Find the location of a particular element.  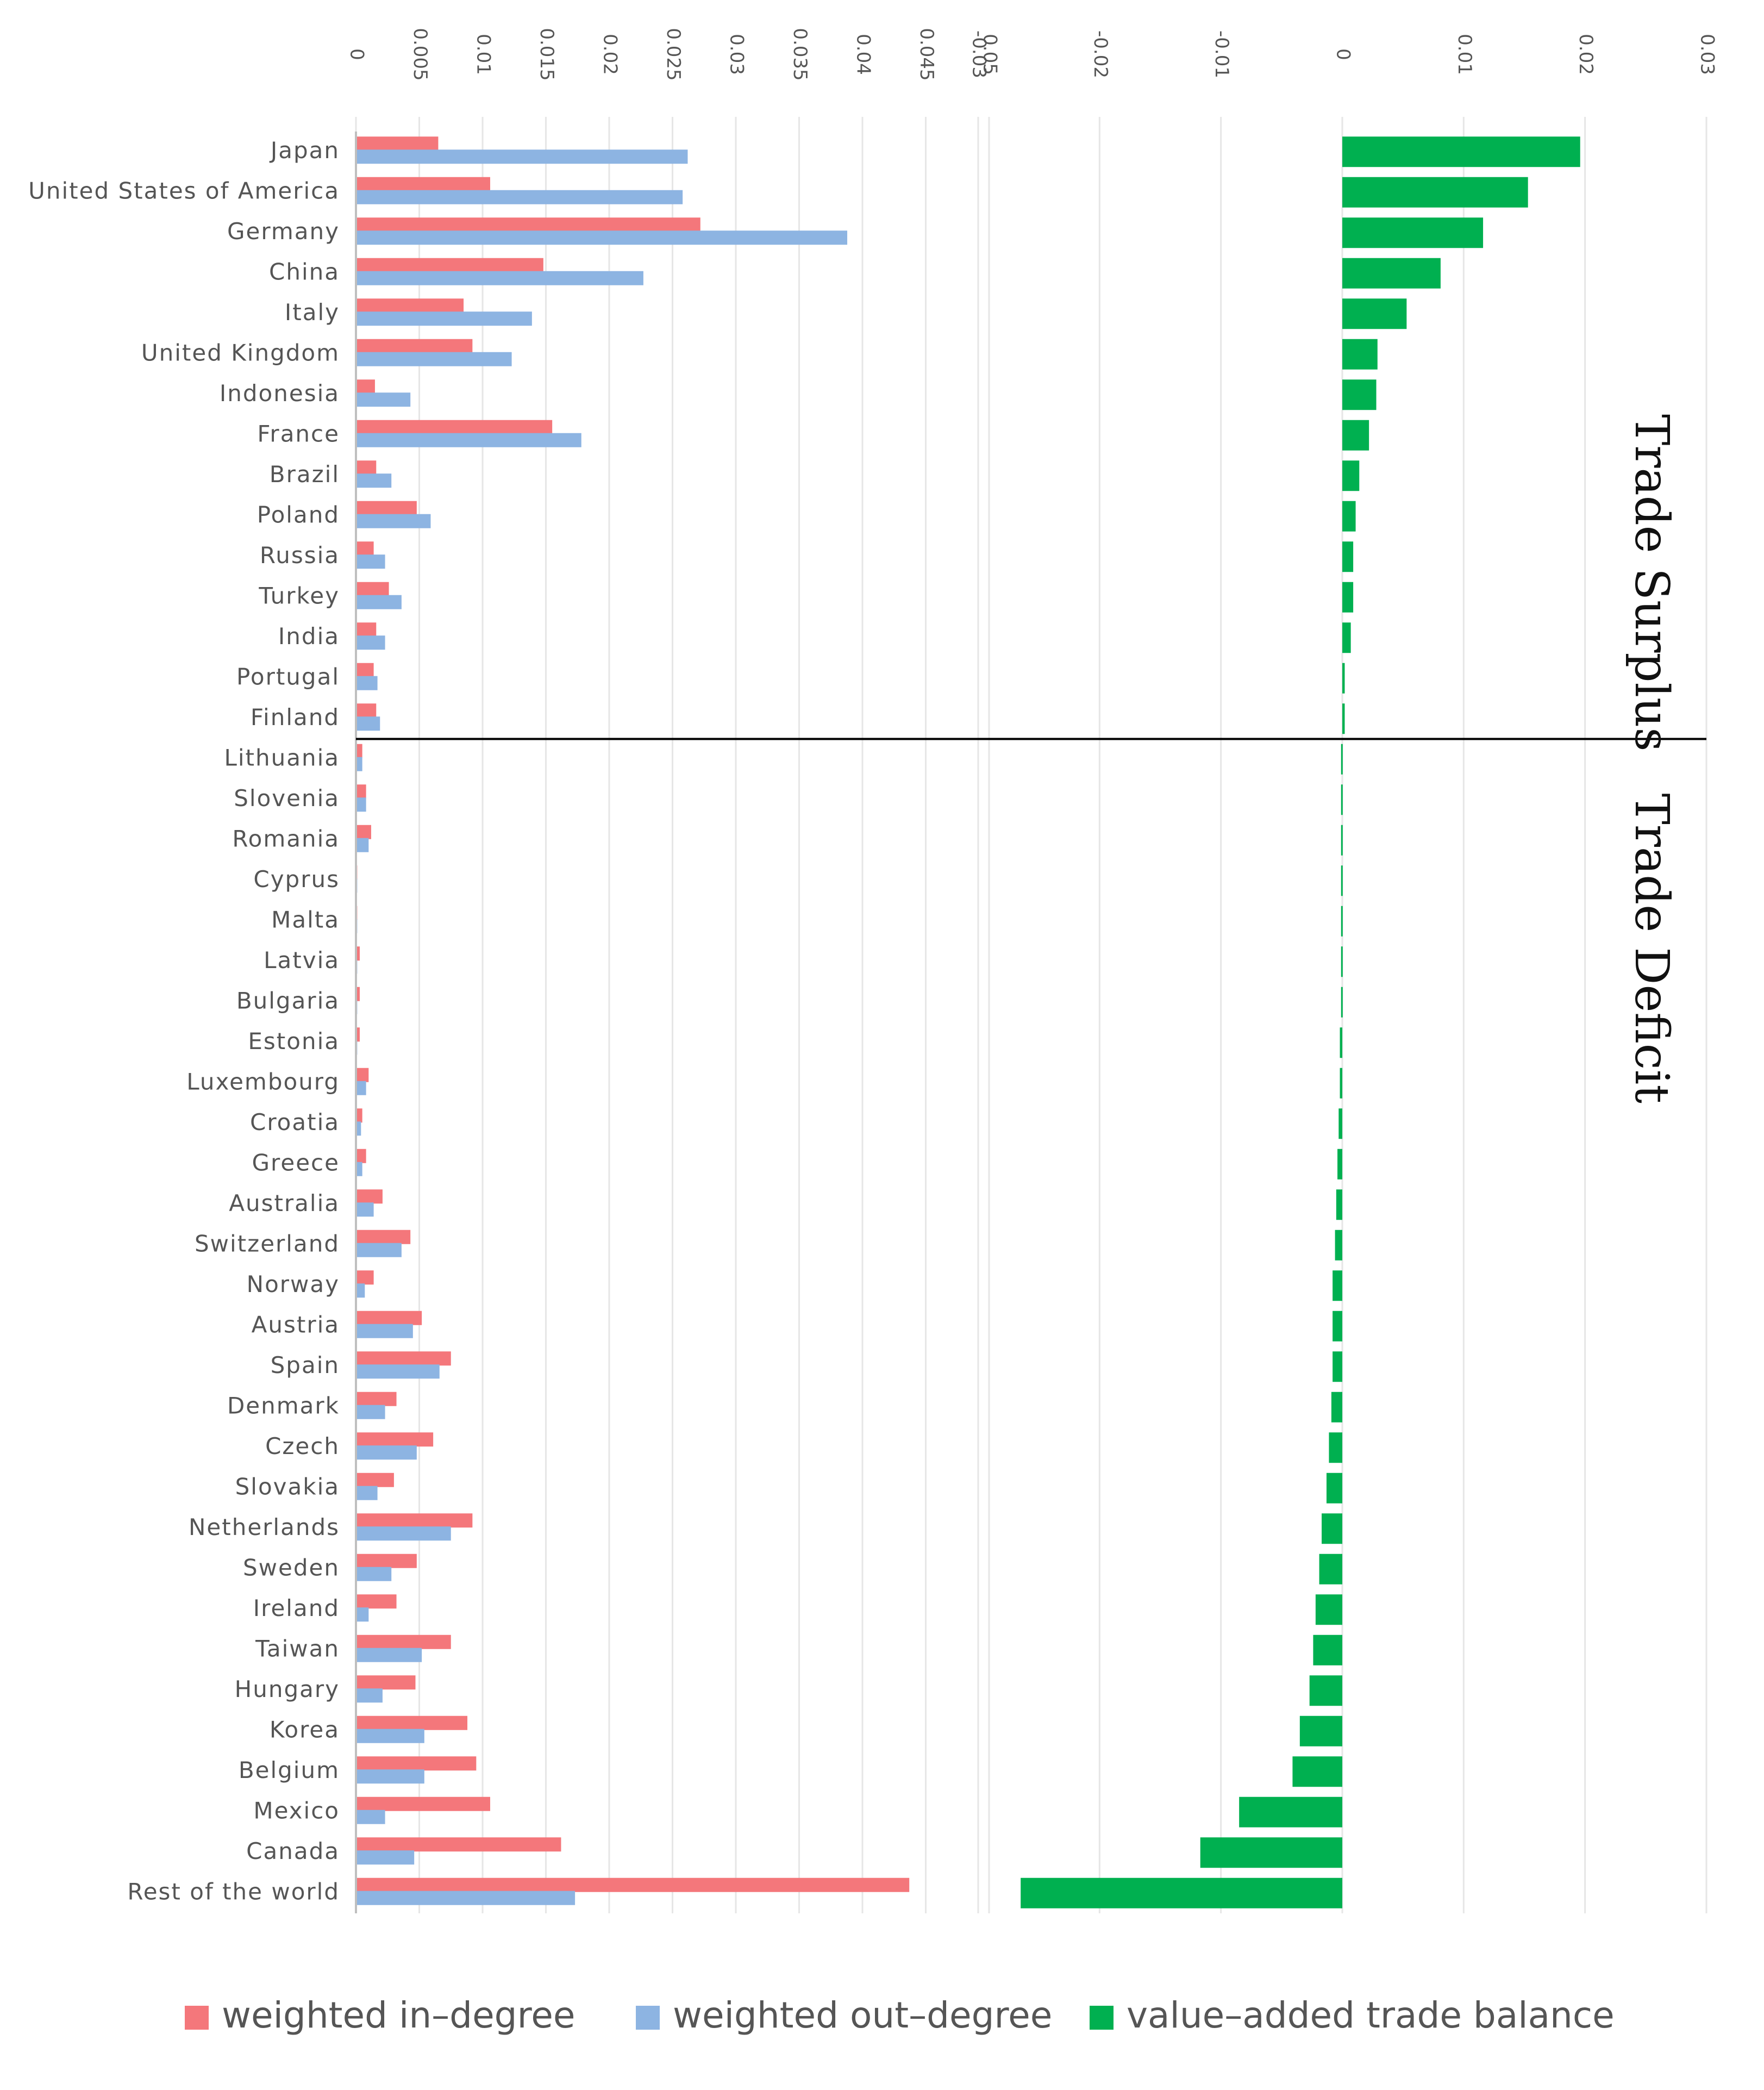

balance-tick-label: 0 is located at coordinates (1343, 54).